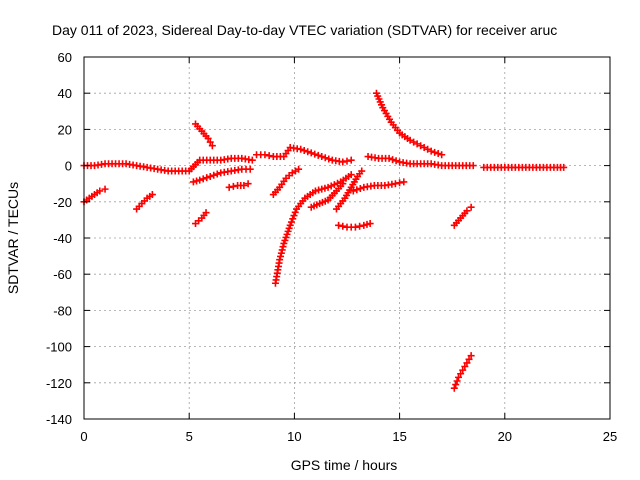 The image size is (640, 480). What do you see at coordinates (62, 238) in the screenshot?
I see `y-tick-label: -40` at bounding box center [62, 238].